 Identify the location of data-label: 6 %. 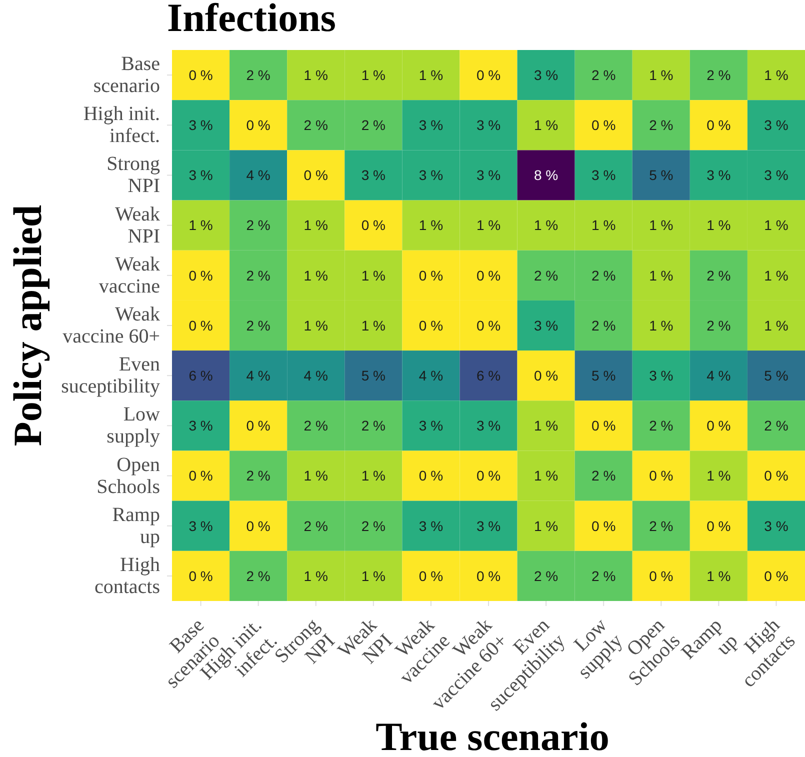
(200, 375).